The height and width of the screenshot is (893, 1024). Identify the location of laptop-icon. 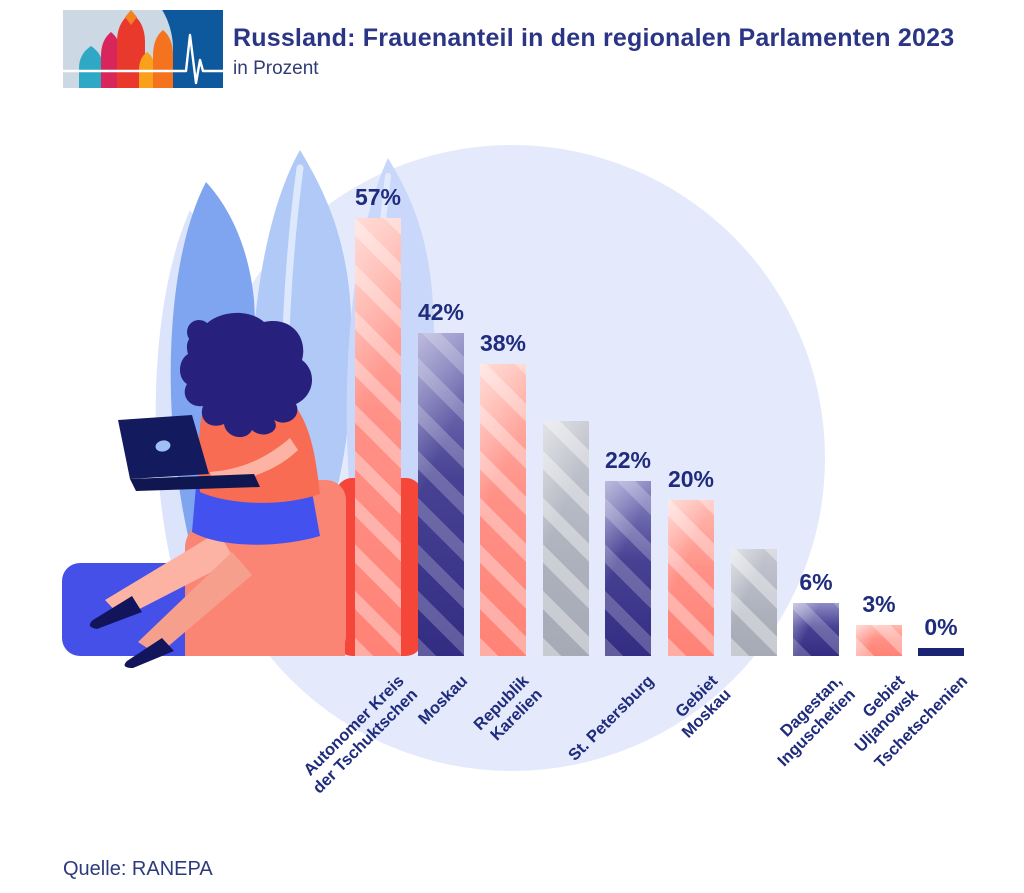
(189, 453).